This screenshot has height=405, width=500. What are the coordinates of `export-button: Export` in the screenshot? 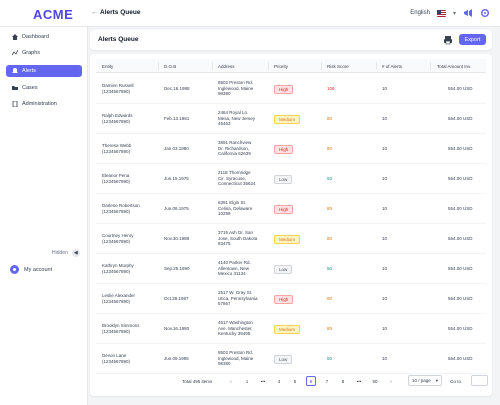 It's located at (472, 39).